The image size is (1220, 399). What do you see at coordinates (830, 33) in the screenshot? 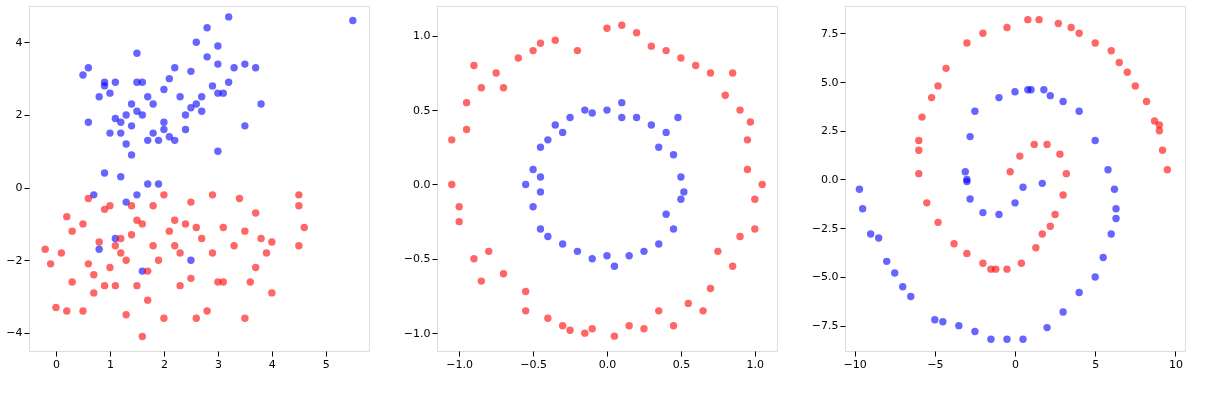
I see `y-tick-label: 7.5` at bounding box center [830, 33].